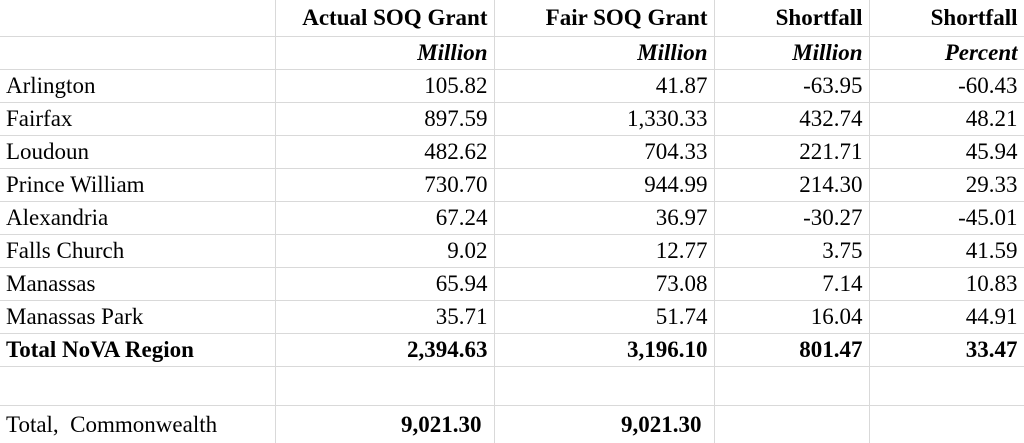 The width and height of the screenshot is (1024, 443). I want to click on table-row: Fairfax 897.59 1,330.33 432.74 48.21, so click(512, 119).